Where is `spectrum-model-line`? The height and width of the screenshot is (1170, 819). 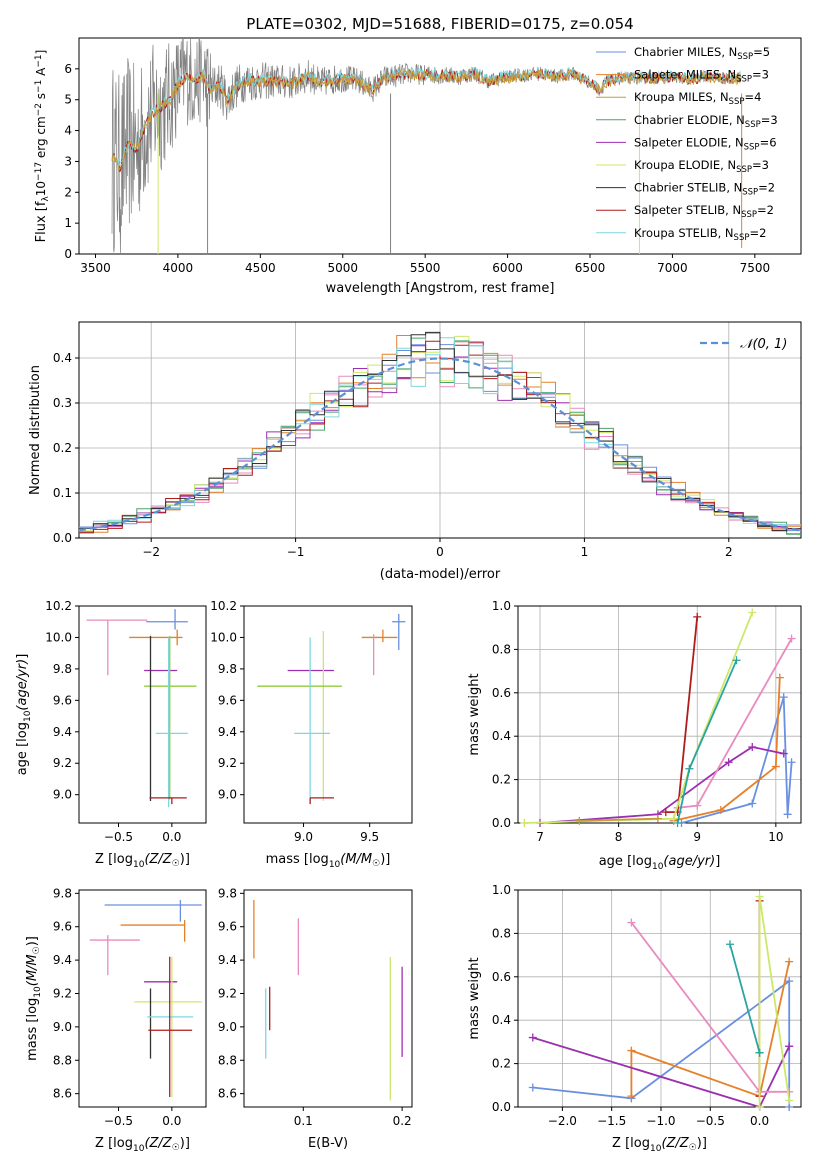
spectrum-model-line is located at coordinates (426, 119).